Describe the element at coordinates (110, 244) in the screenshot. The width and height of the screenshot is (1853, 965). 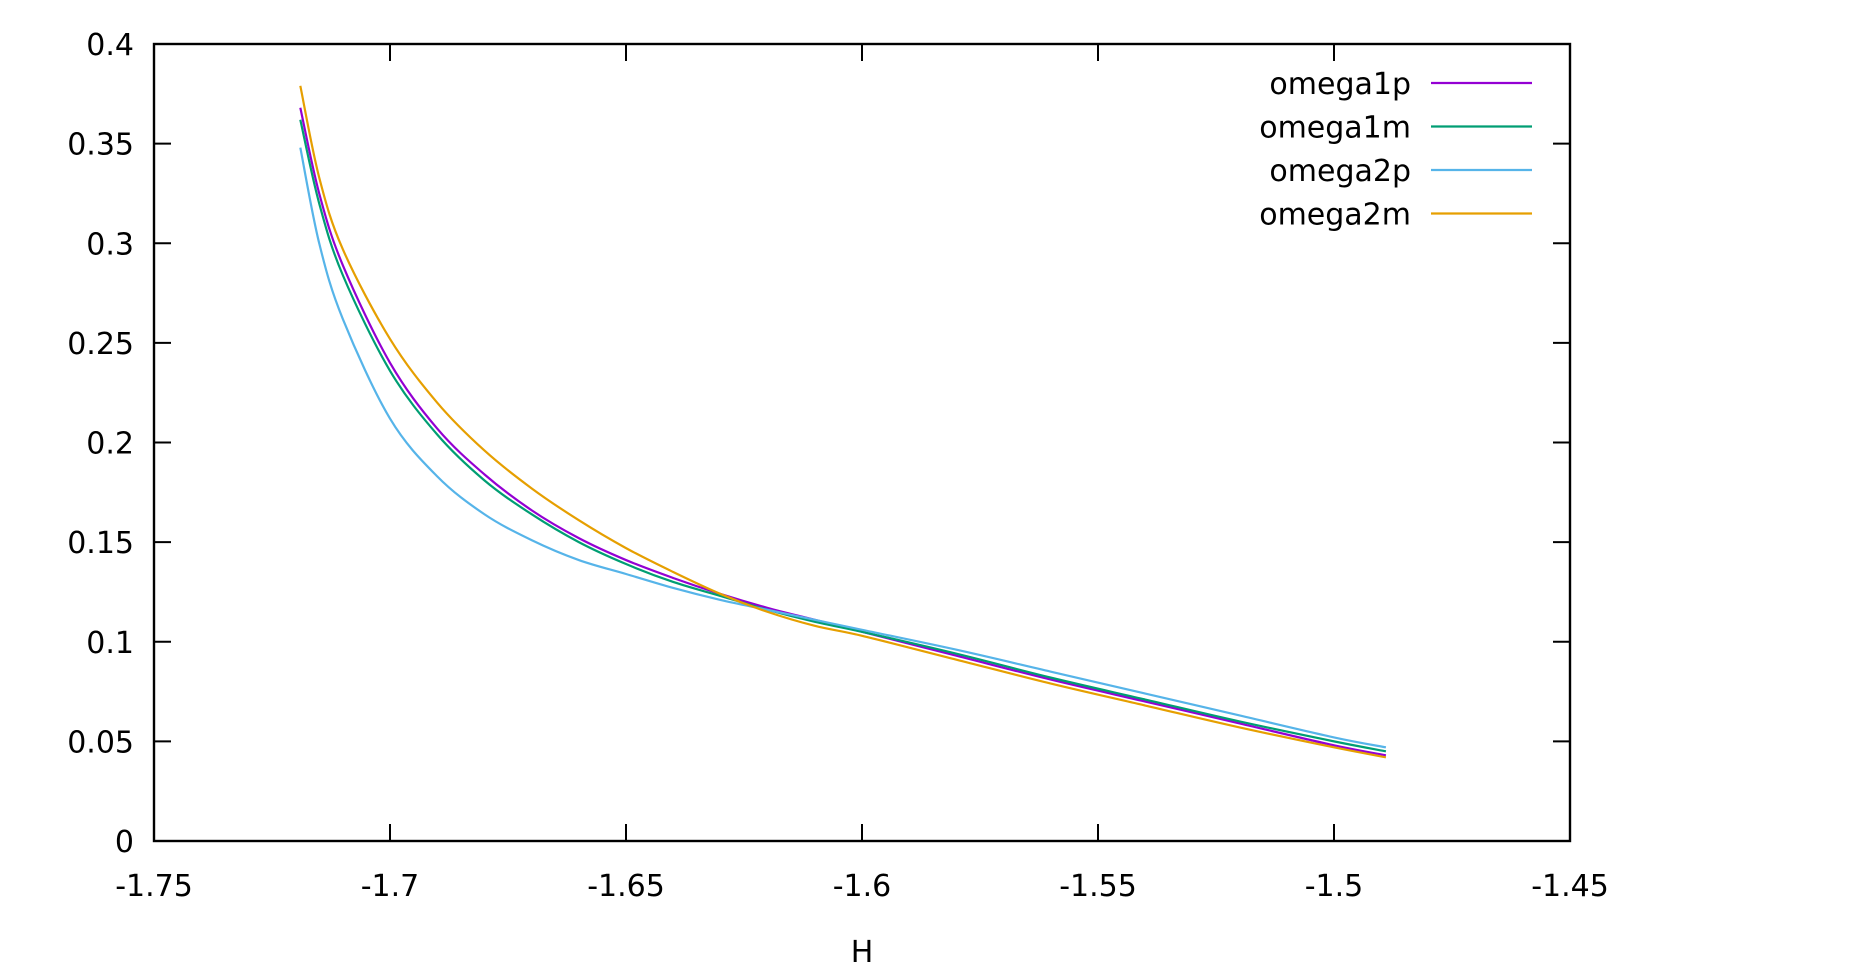
I see `y-tick-label: 0.3` at that location.